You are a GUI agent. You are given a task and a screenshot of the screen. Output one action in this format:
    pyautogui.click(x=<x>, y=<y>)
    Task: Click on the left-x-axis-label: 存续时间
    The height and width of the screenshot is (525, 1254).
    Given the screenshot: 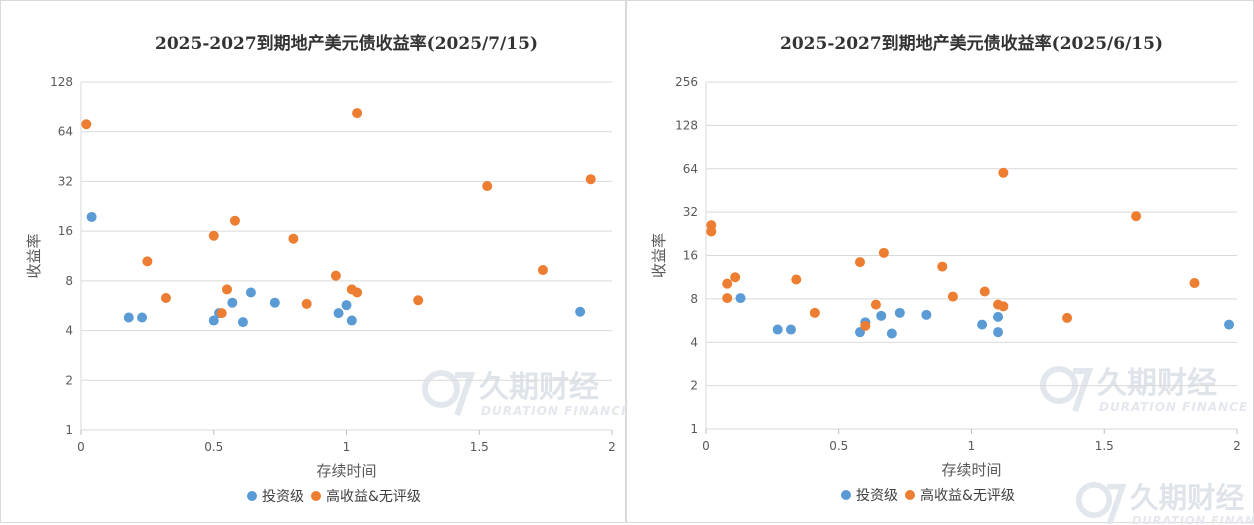 What is the action you would take?
    pyautogui.click(x=346, y=471)
    